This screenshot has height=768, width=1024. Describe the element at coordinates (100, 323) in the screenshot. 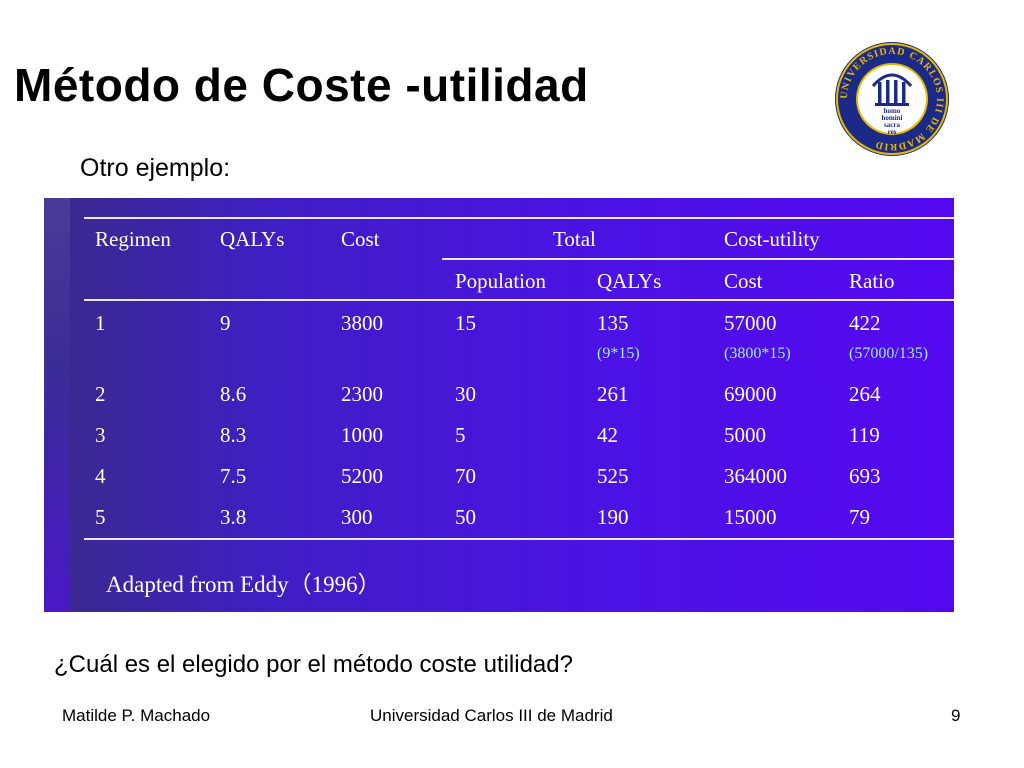

I see `row1-regimen: 1` at that location.